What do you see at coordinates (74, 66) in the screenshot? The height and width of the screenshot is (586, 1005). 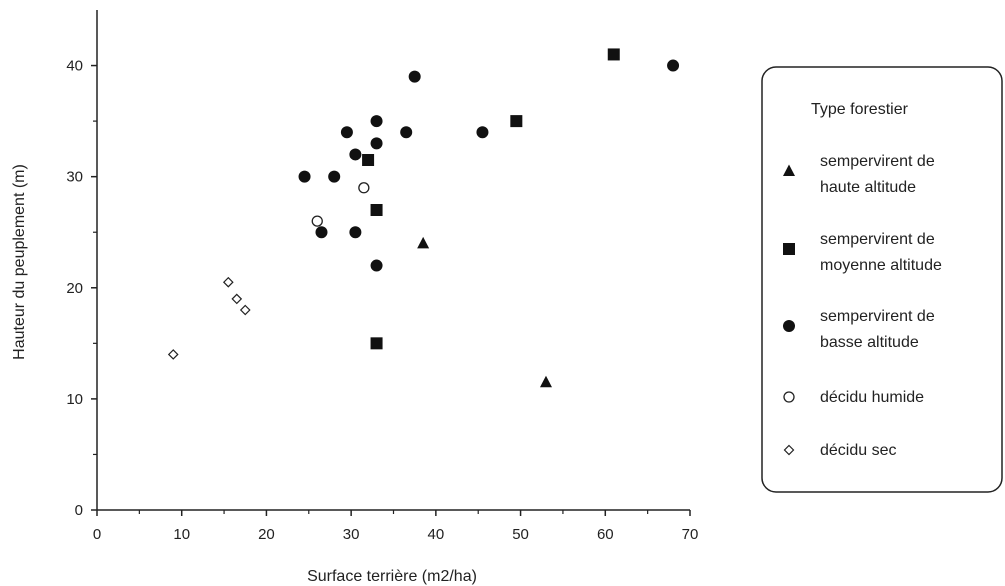 I see `y-tick-label: 40` at bounding box center [74, 66].